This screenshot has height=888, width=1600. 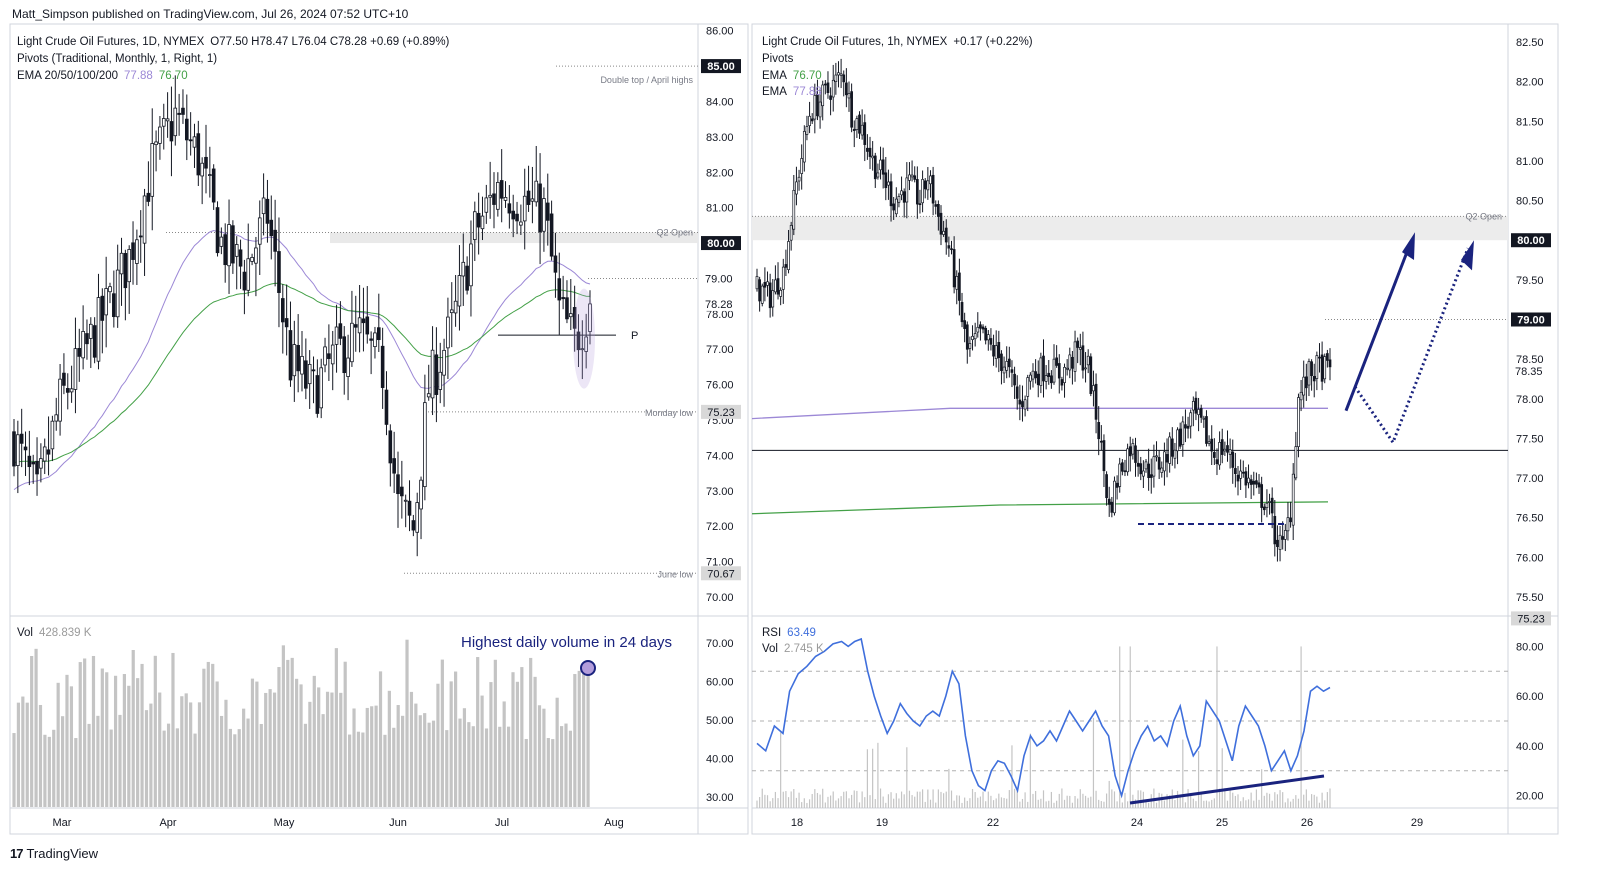 What do you see at coordinates (1530, 519) in the screenshot?
I see `hourly-y-tick: 76.50` at bounding box center [1530, 519].